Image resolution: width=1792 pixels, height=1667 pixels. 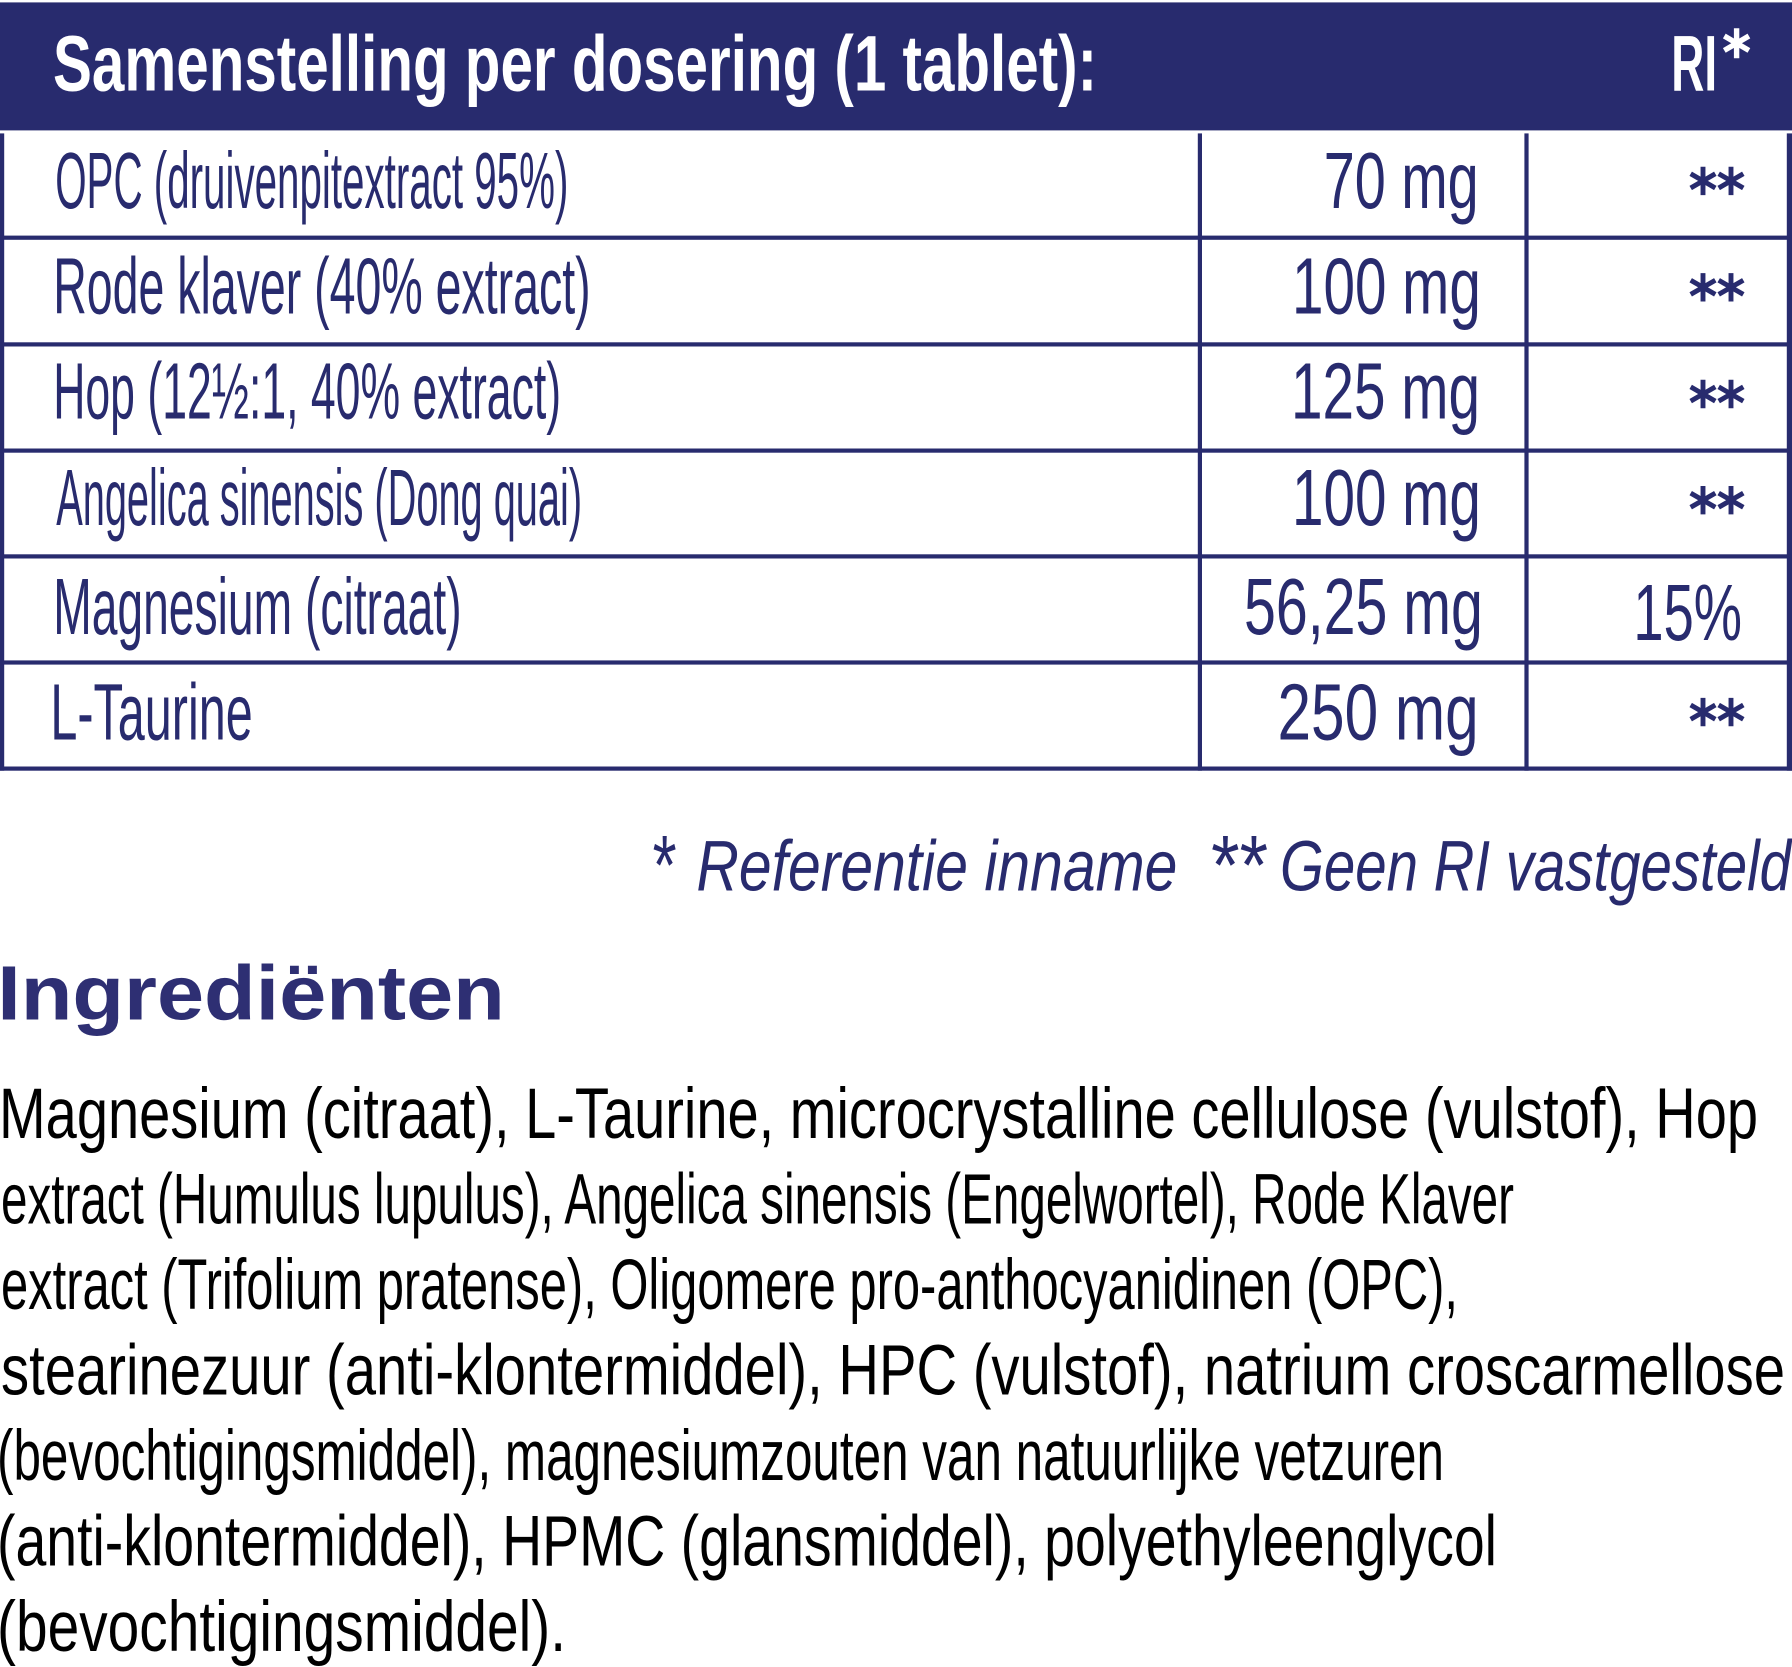 I want to click on svg-text: Hop (12½:1, 40% extract), so click(x=307, y=391).